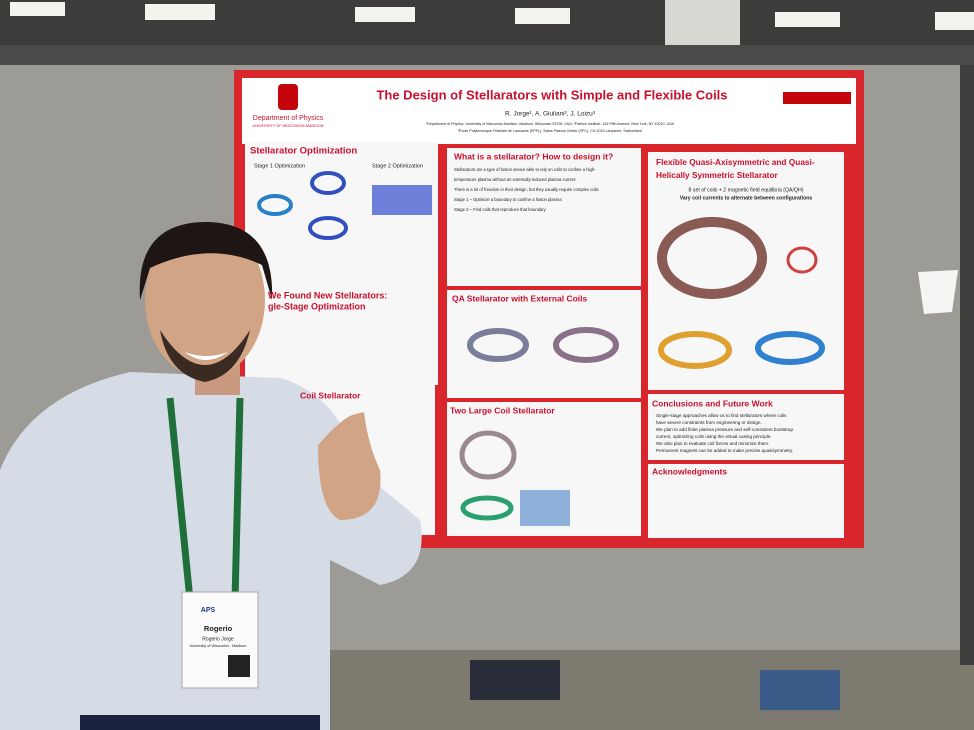  Describe the element at coordinates (288, 97) in the screenshot. I see `uw-crest` at that location.